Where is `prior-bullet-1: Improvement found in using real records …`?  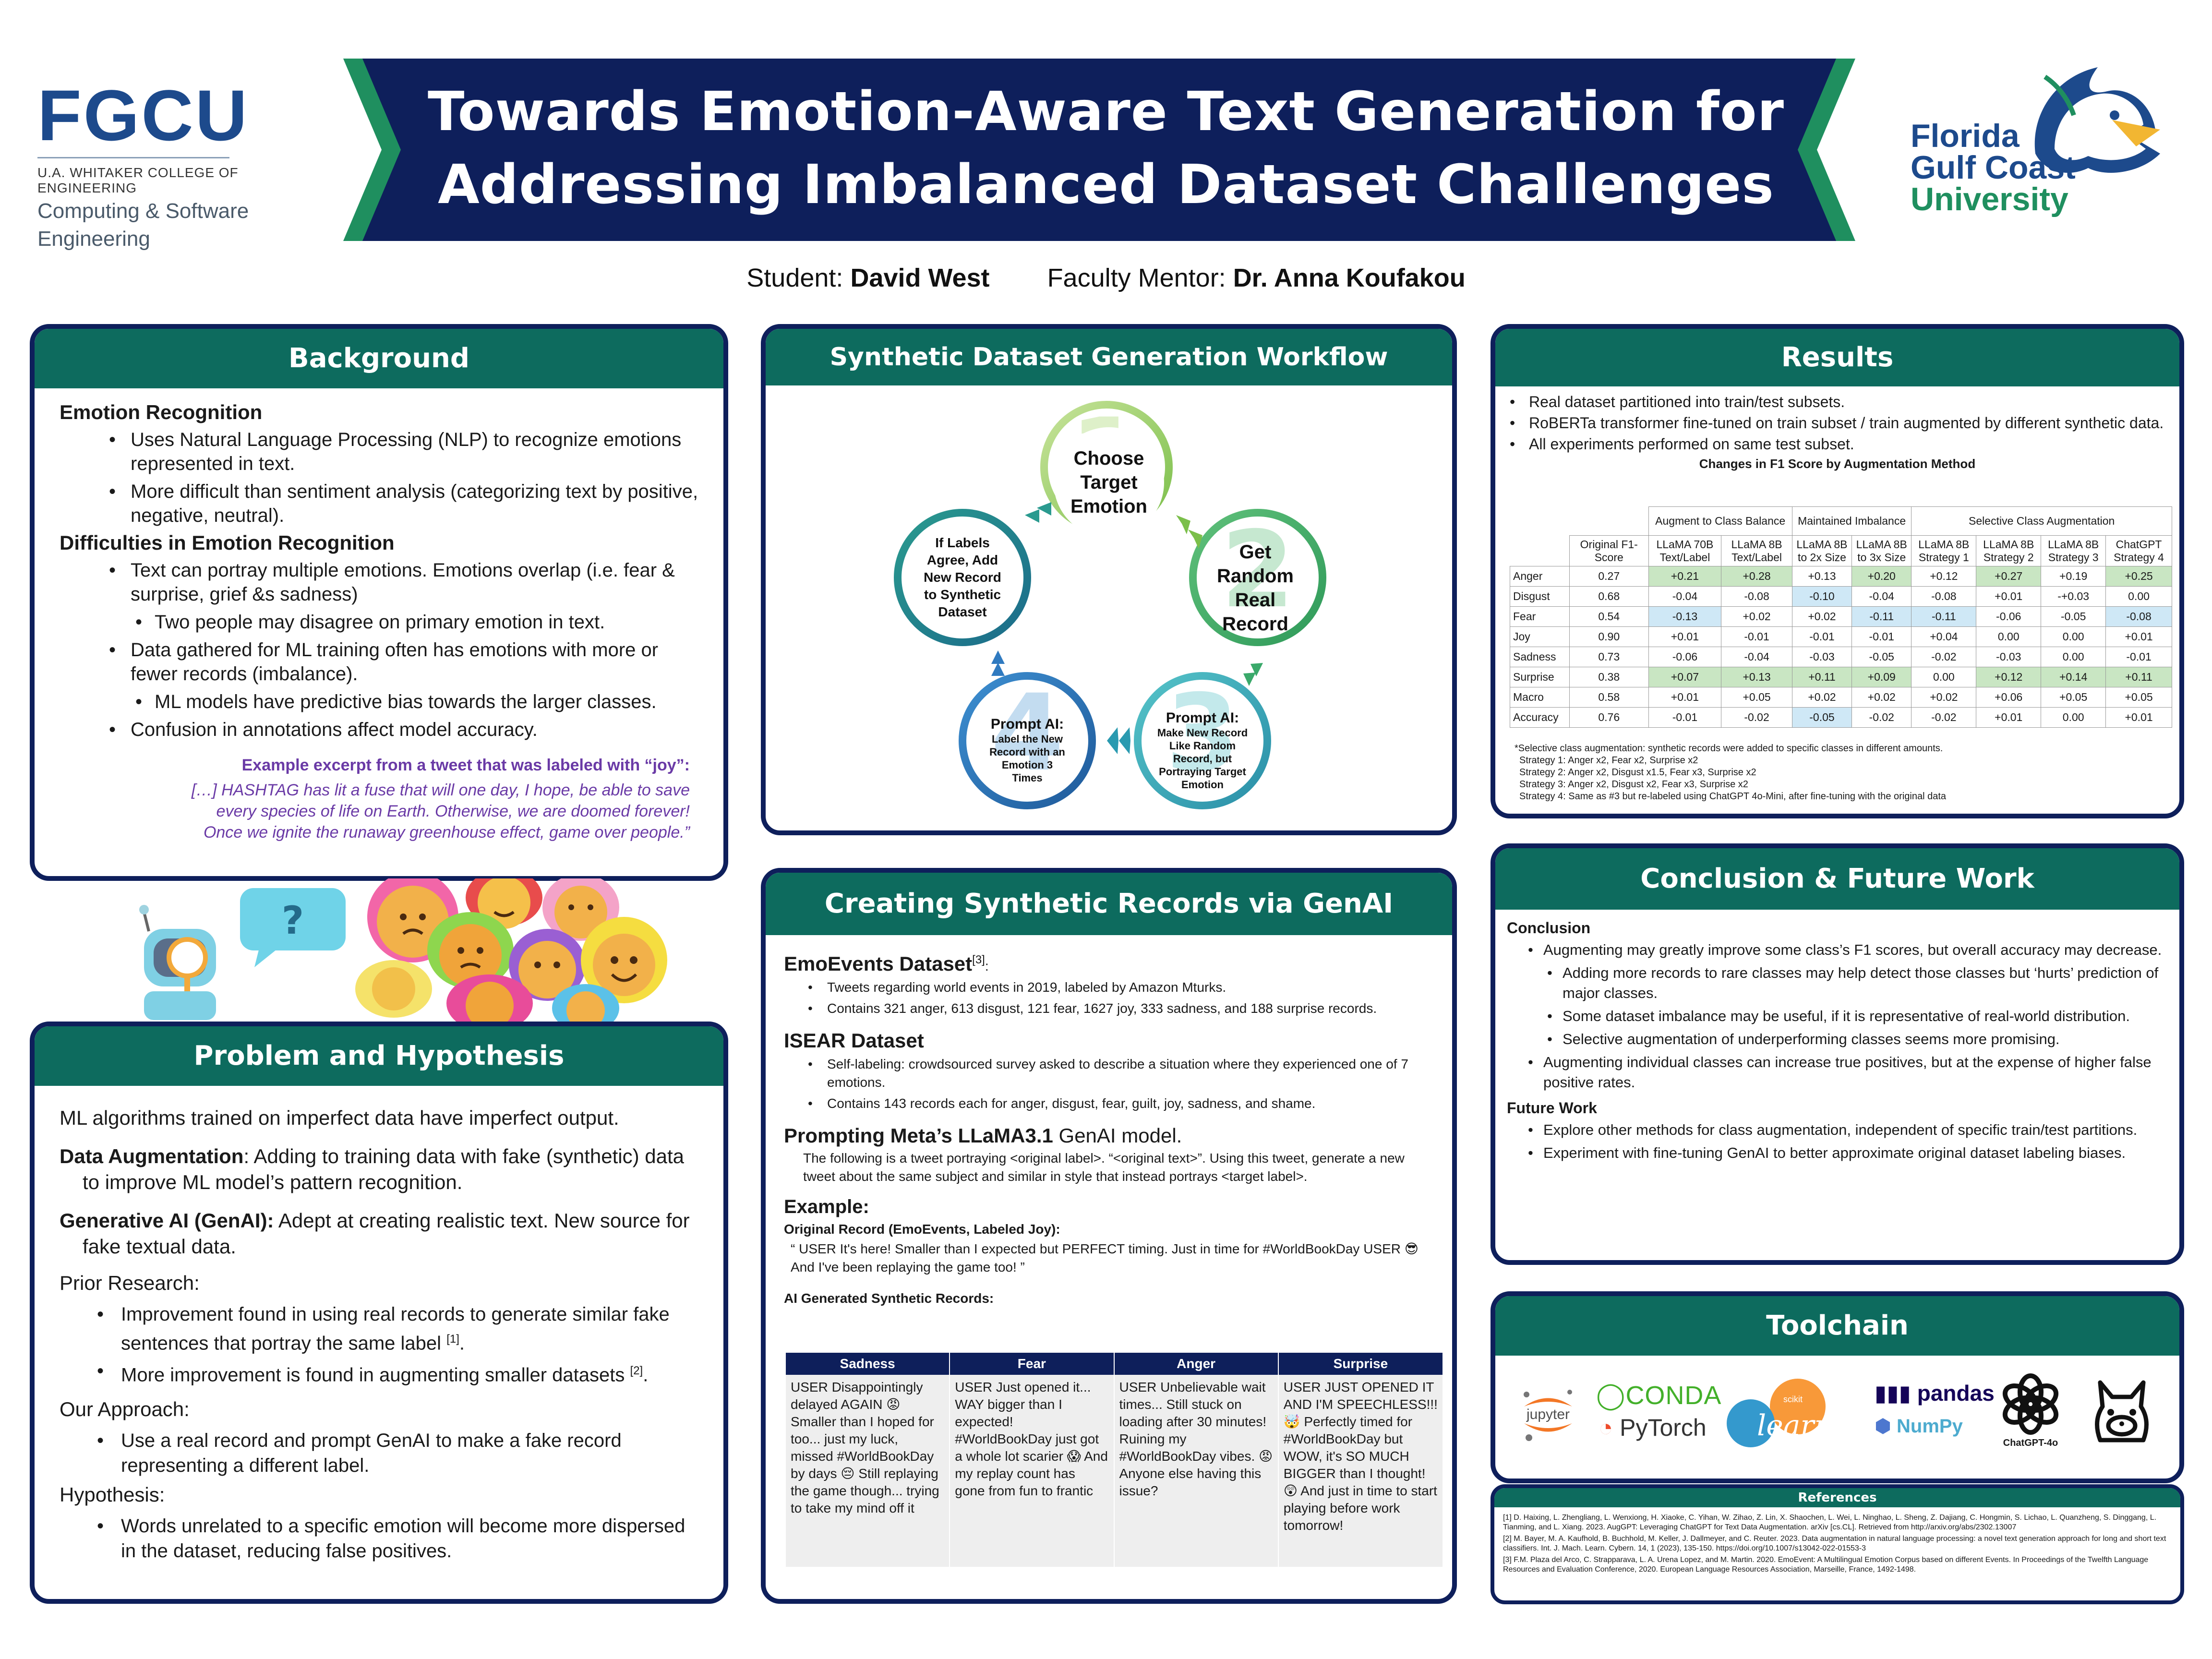 prior-bullet-1: Improvement found in using real records … is located at coordinates (379, 1329).